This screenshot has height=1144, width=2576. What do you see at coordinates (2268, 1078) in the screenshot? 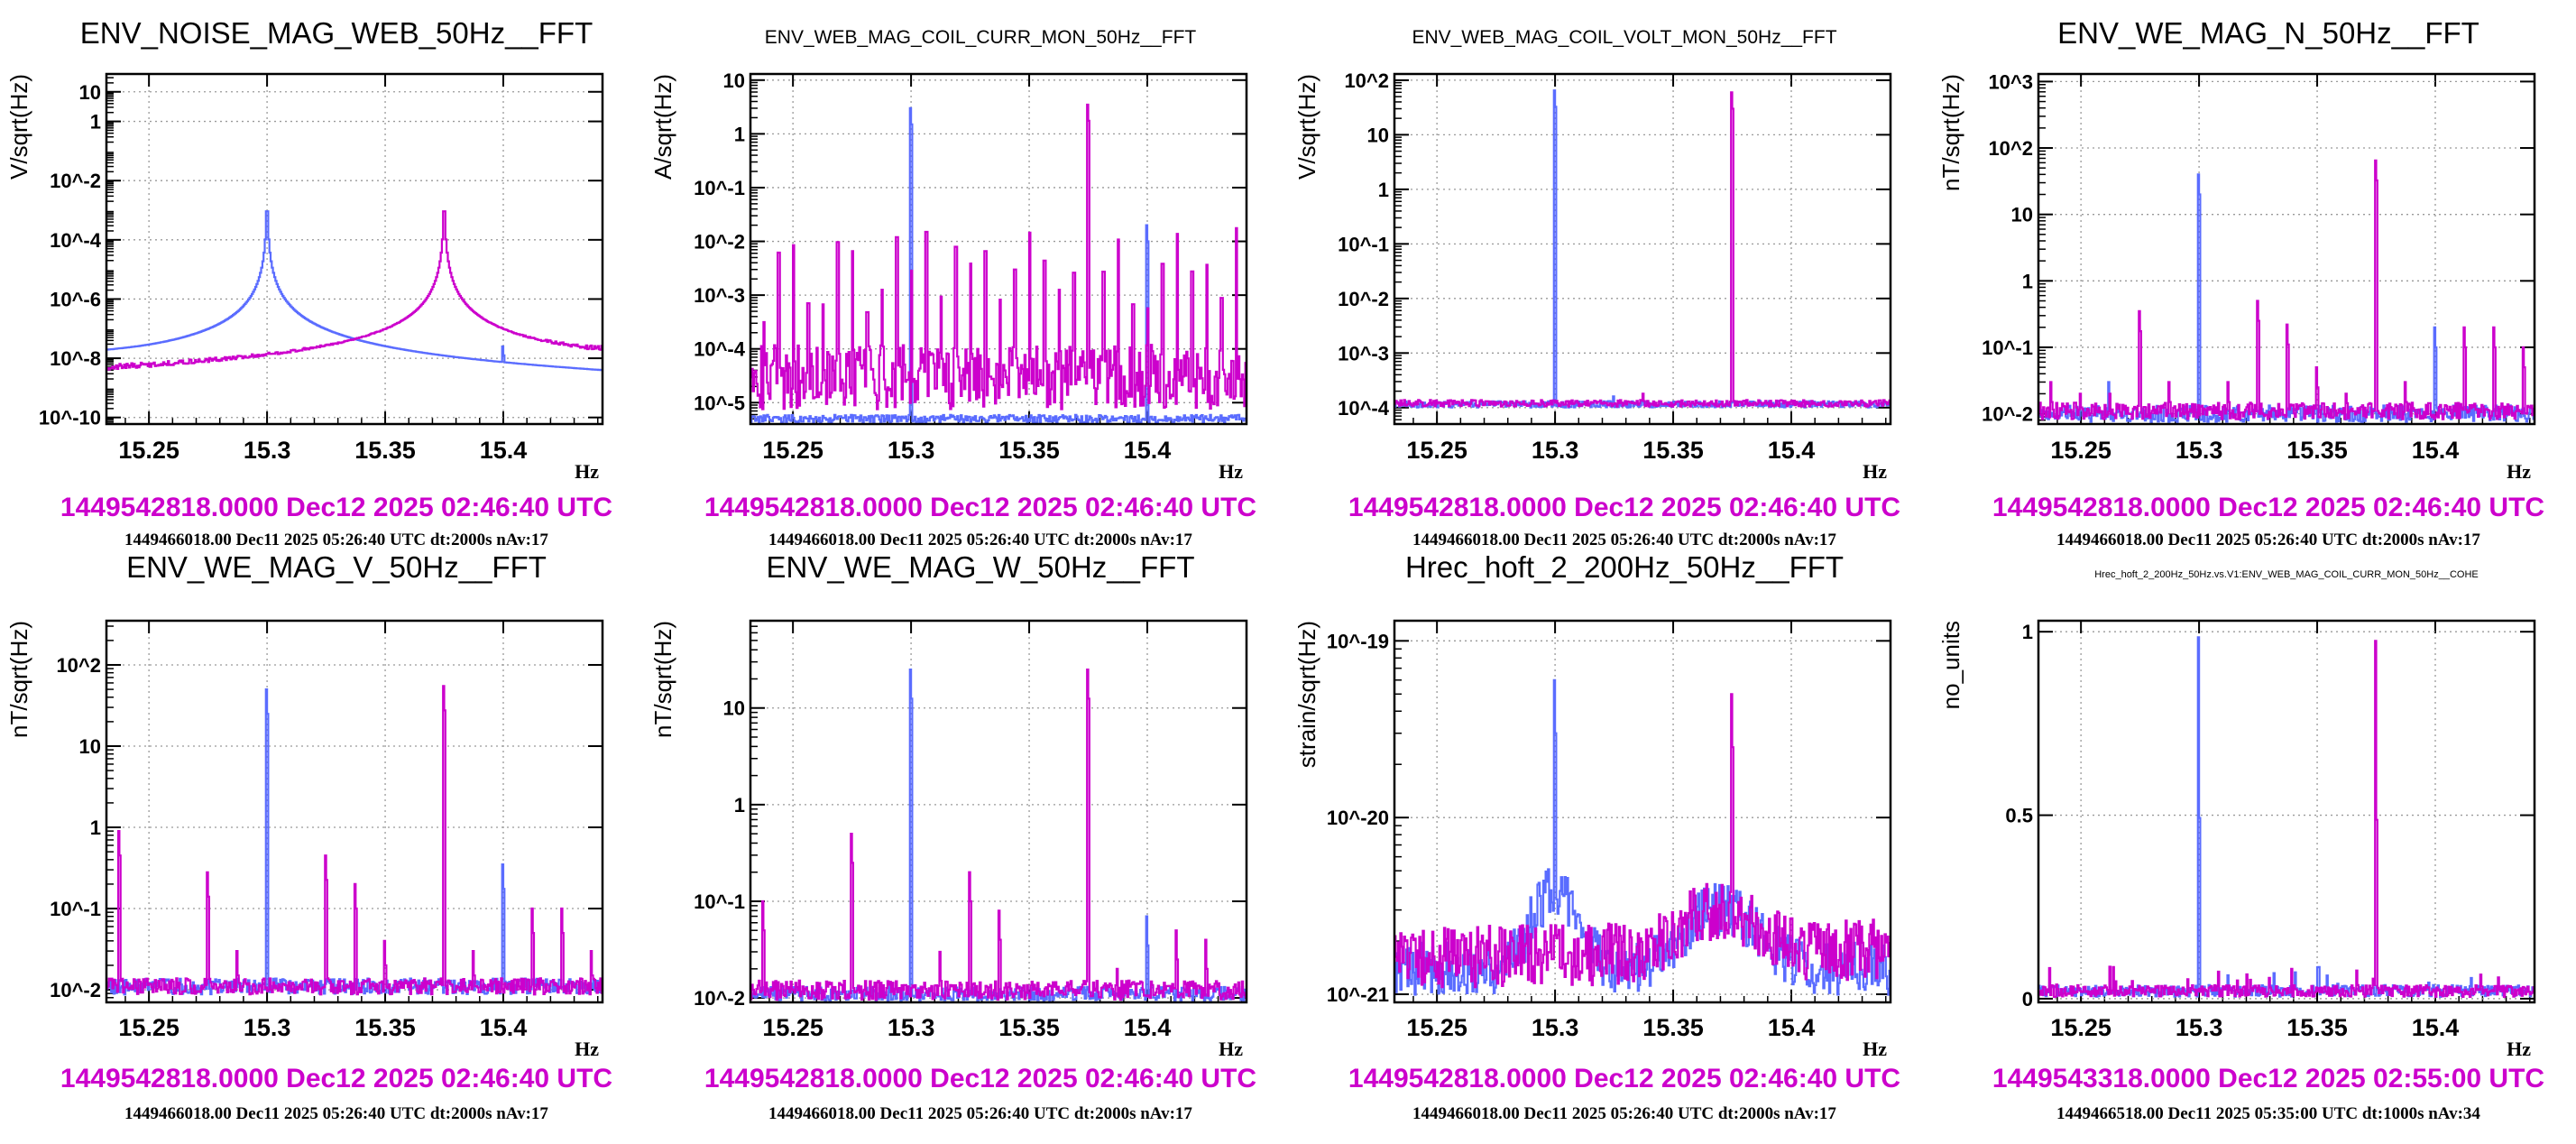
I see `timestamp-current: 1449543318.0000 Dec12 2025 02:55:00 UTC` at bounding box center [2268, 1078].